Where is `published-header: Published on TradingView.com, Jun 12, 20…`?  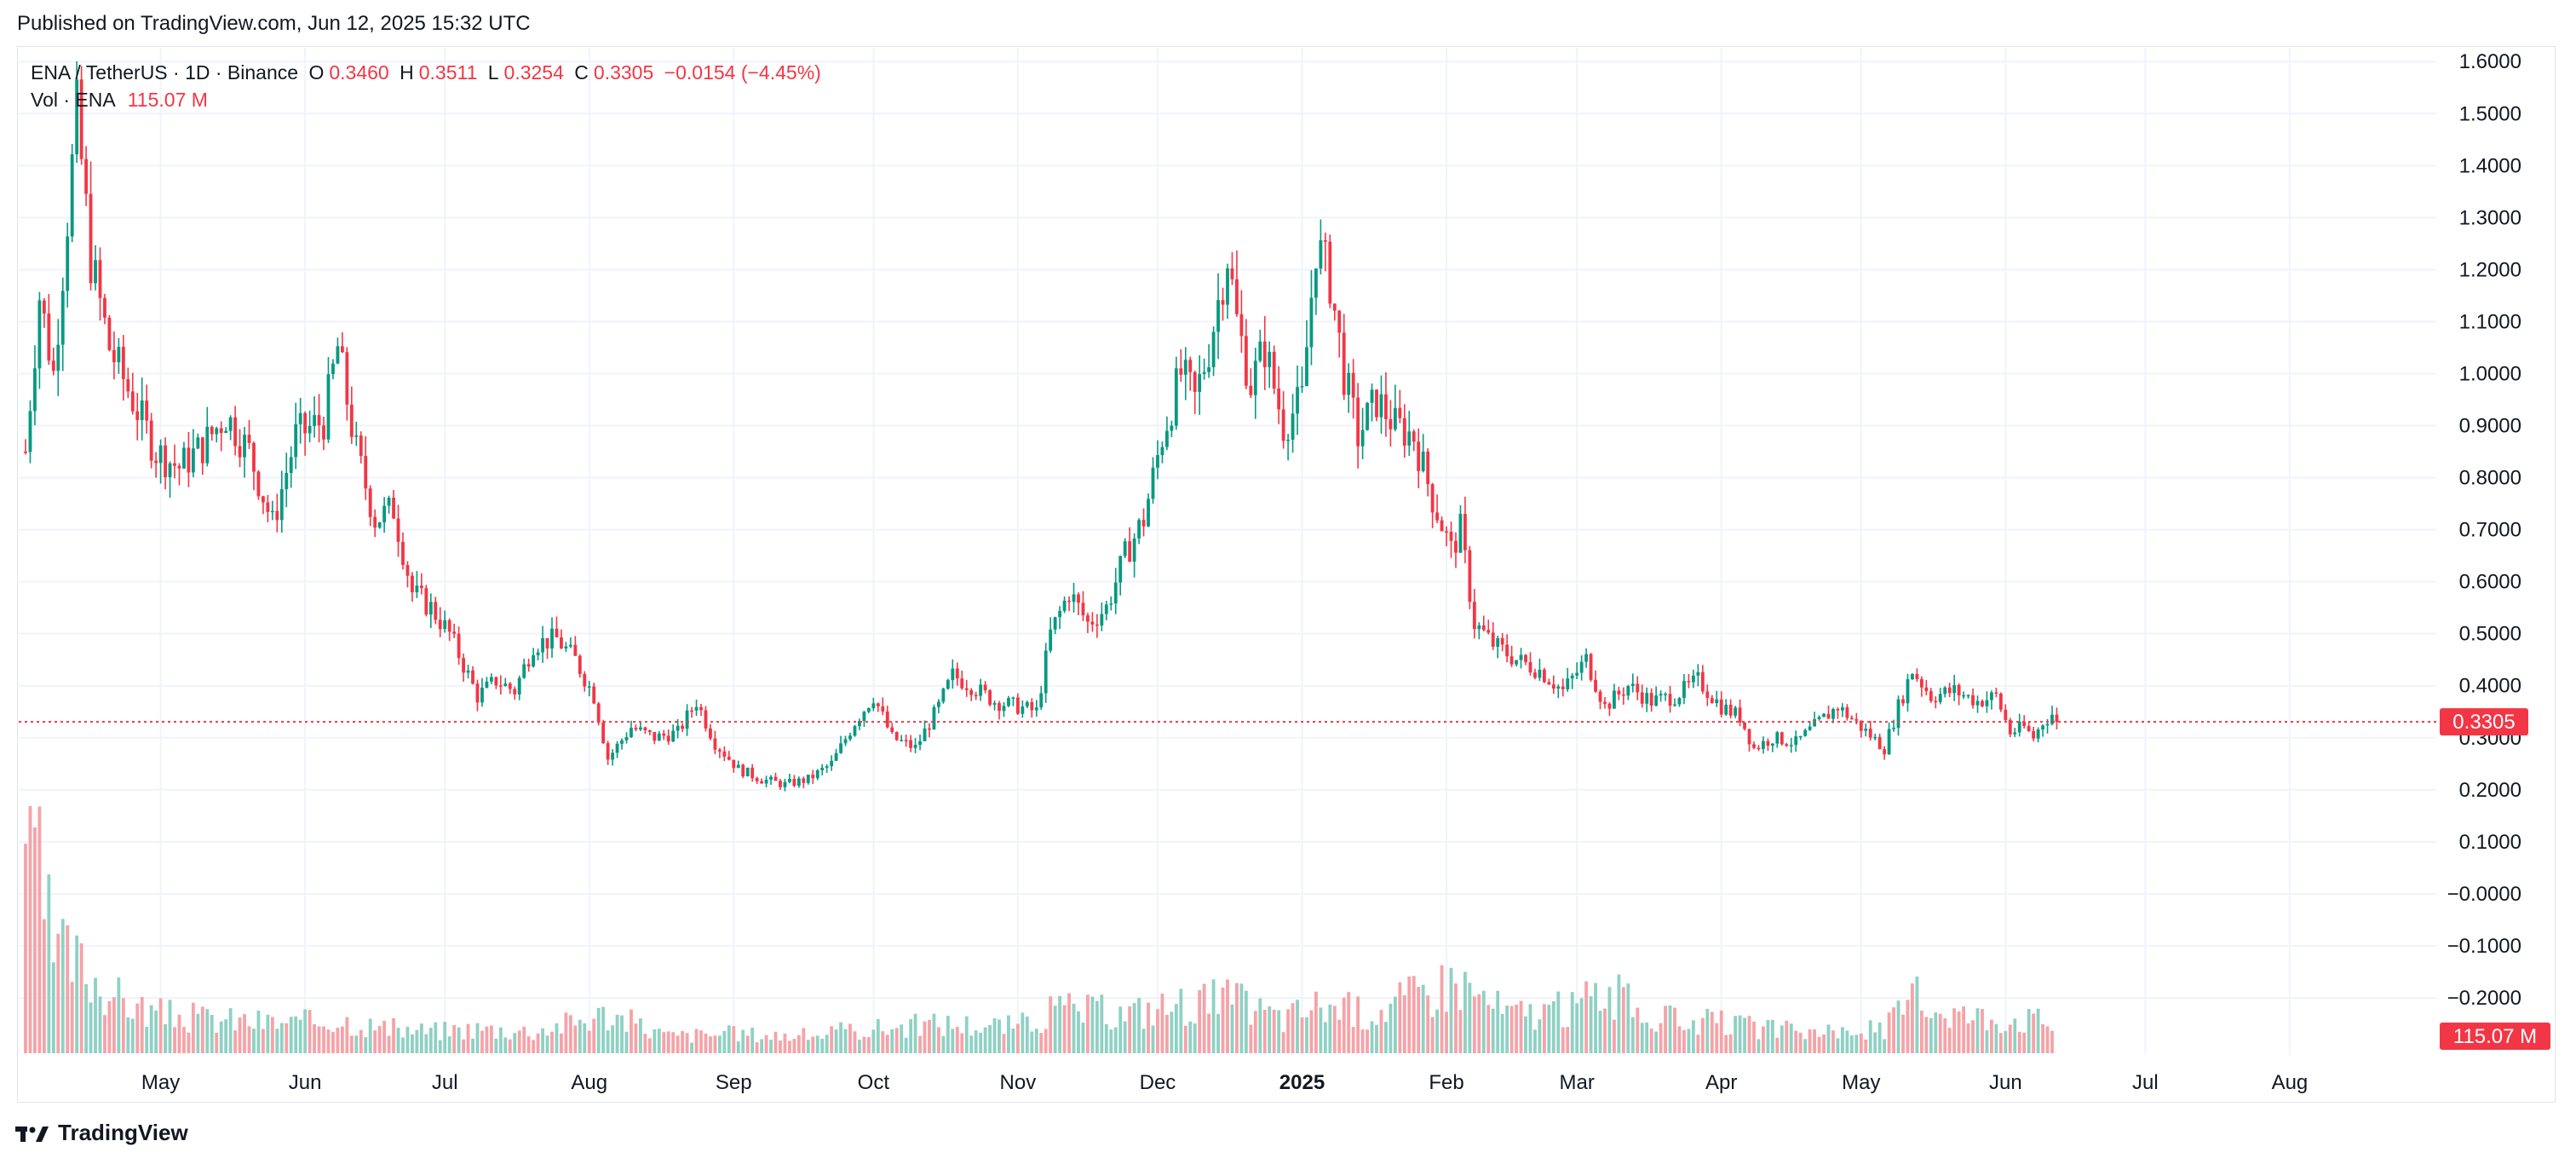 published-header: Published on TradingView.com, Jun 12, 20… is located at coordinates (274, 23).